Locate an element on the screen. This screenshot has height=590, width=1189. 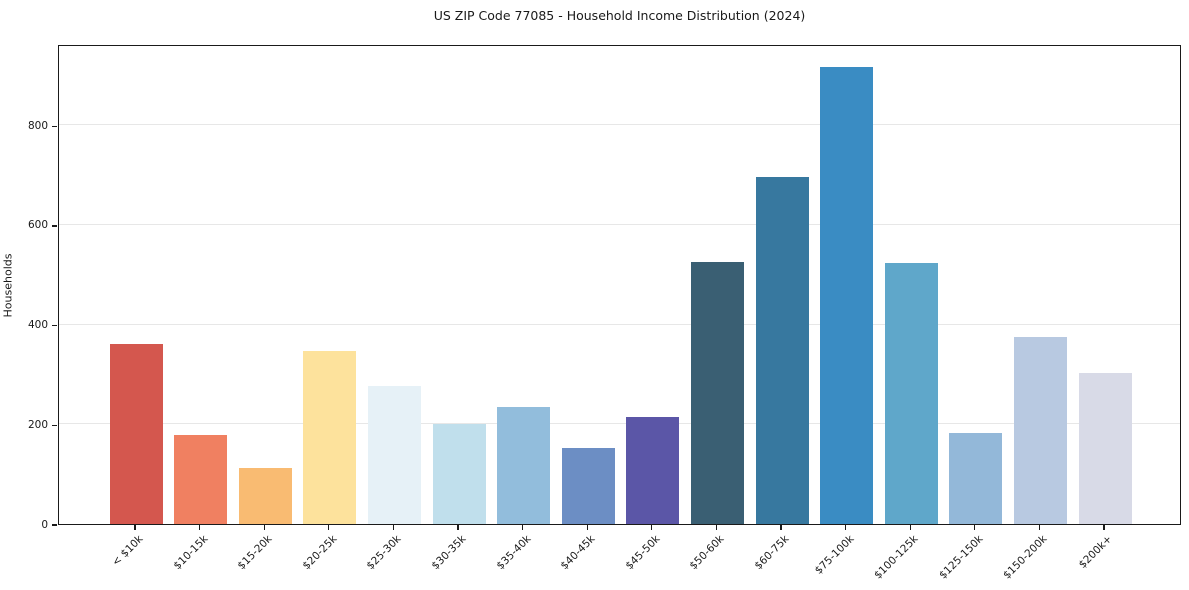
bar-< $10k is located at coordinates (136, 433).